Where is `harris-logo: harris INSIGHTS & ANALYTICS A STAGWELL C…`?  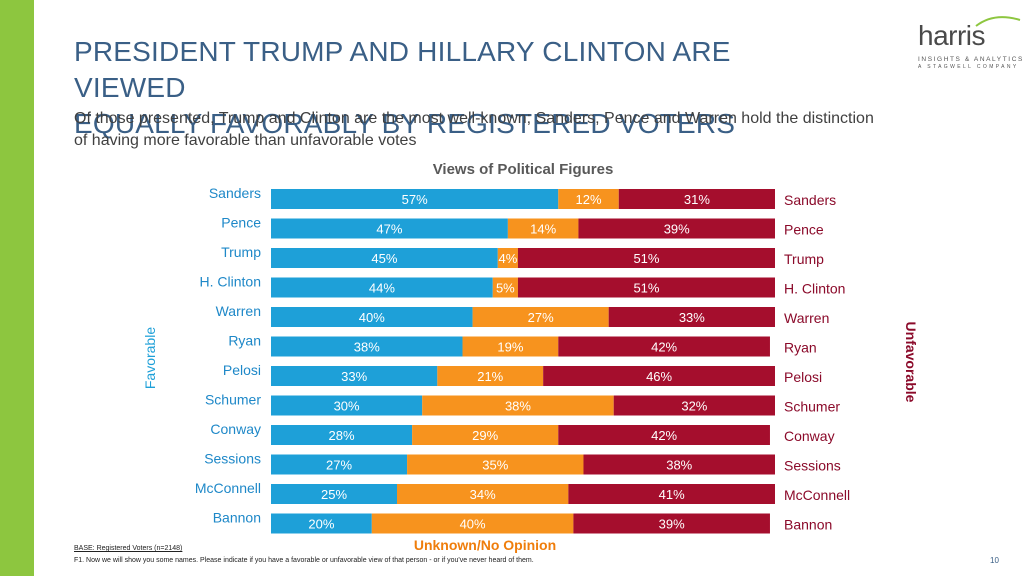 harris-logo: harris INSIGHTS & ANALYTICS A STAGWELL C… is located at coordinates (968, 42).